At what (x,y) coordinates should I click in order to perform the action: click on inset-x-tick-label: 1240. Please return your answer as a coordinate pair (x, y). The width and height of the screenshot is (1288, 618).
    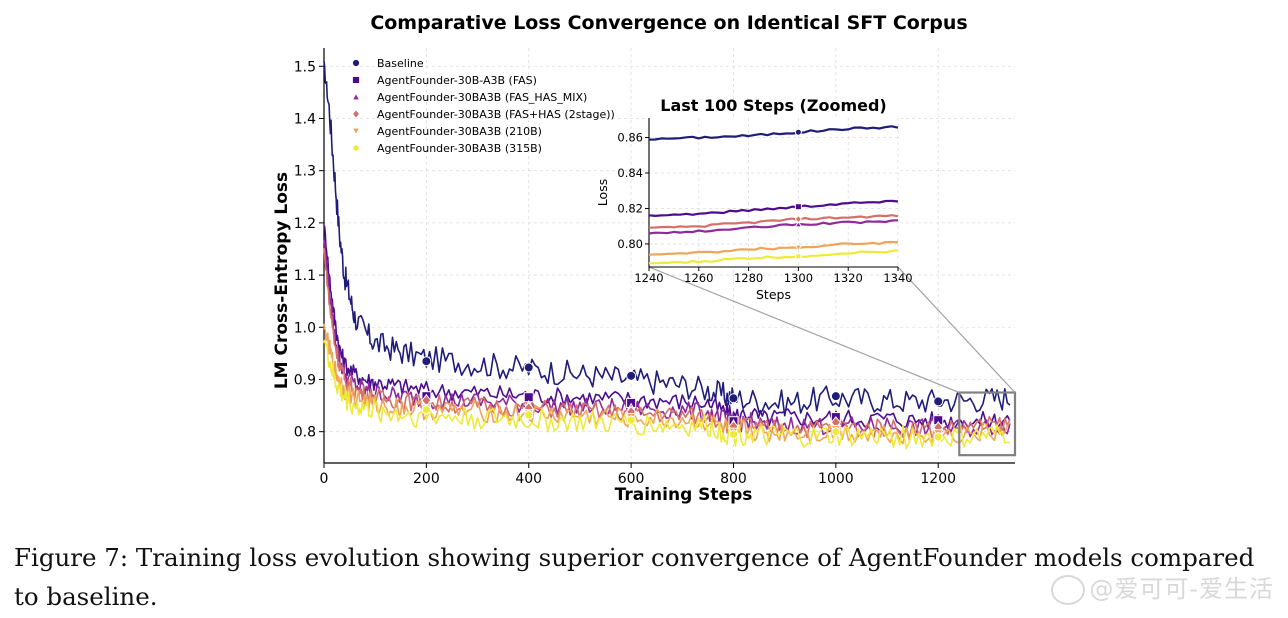
    Looking at the image, I should click on (648, 278).